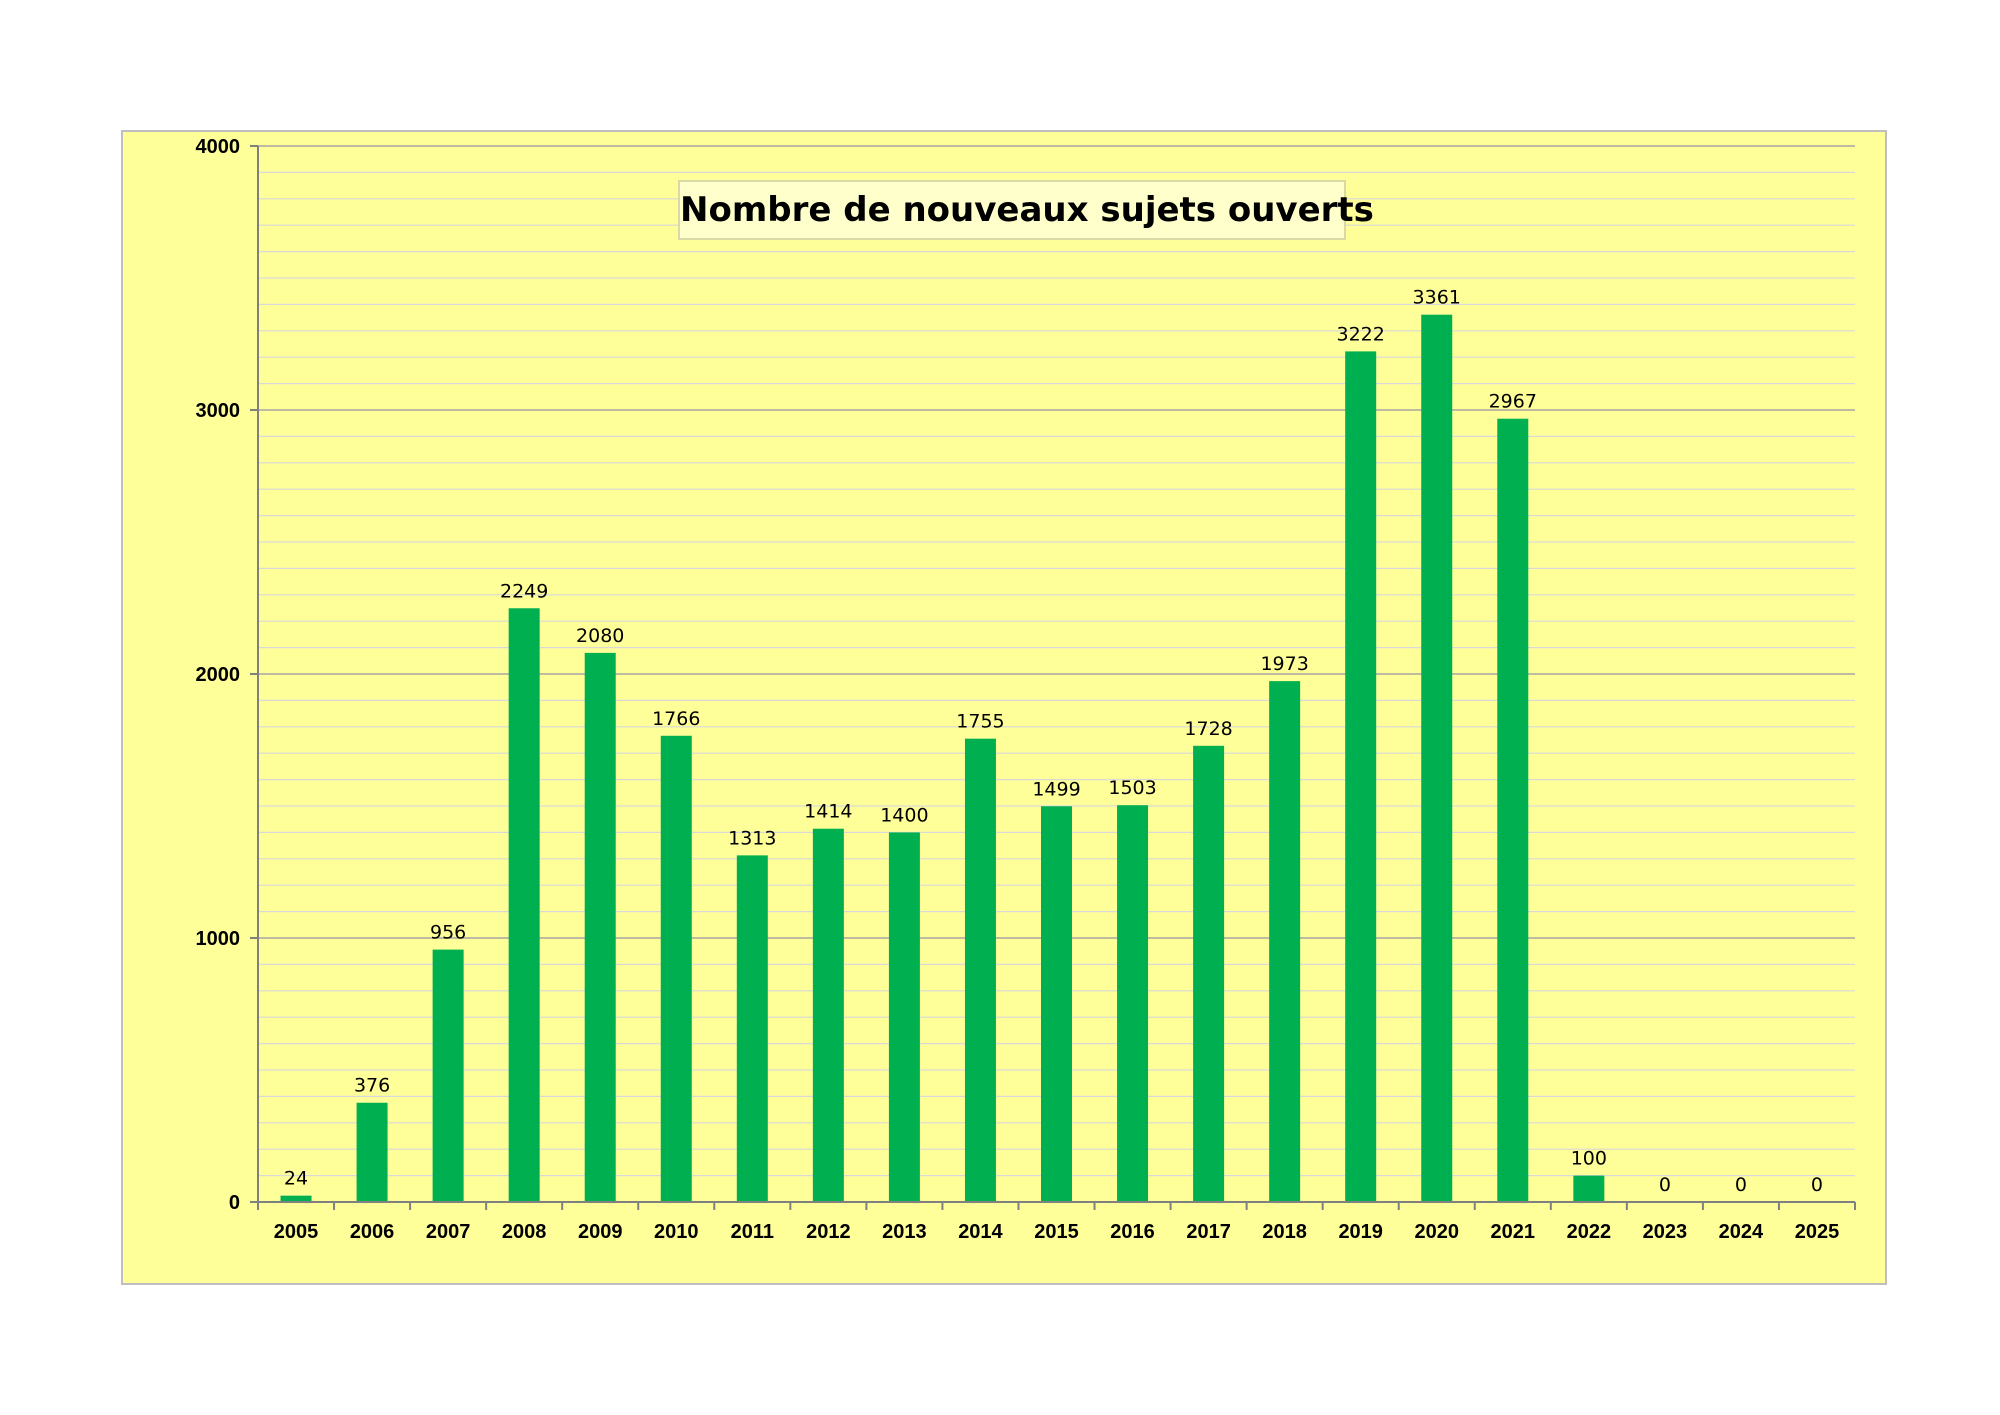 Image resolution: width=2000 pixels, height=1415 pixels. I want to click on y-tick-label: 4000, so click(218, 147).